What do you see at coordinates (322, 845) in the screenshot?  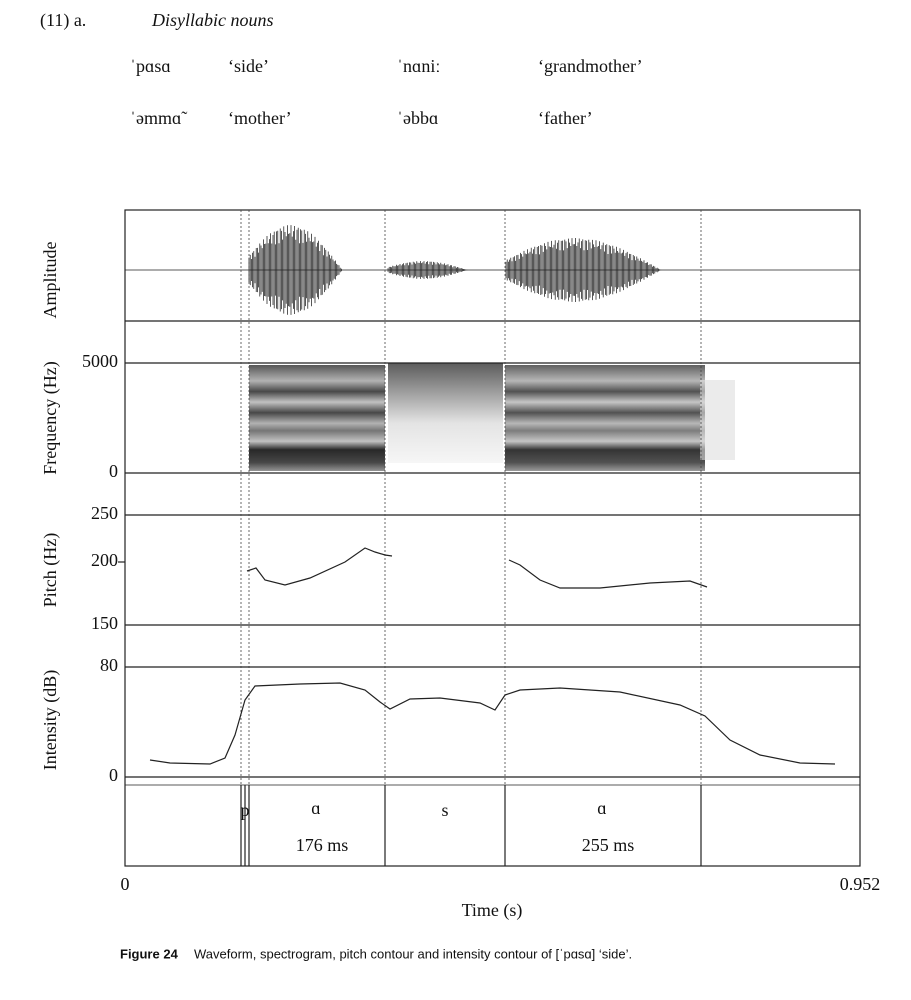 I see `duration: 176 ms` at bounding box center [322, 845].